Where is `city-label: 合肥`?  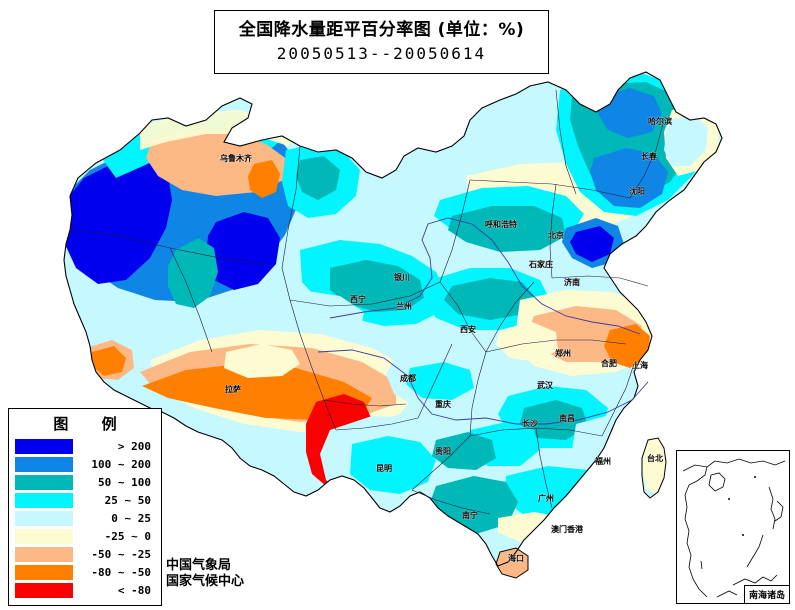
city-label: 合肥 is located at coordinates (609, 363).